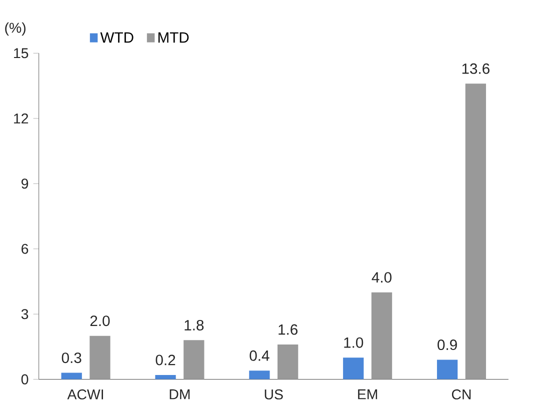  I want to click on data-label: 0.3, so click(72, 357).